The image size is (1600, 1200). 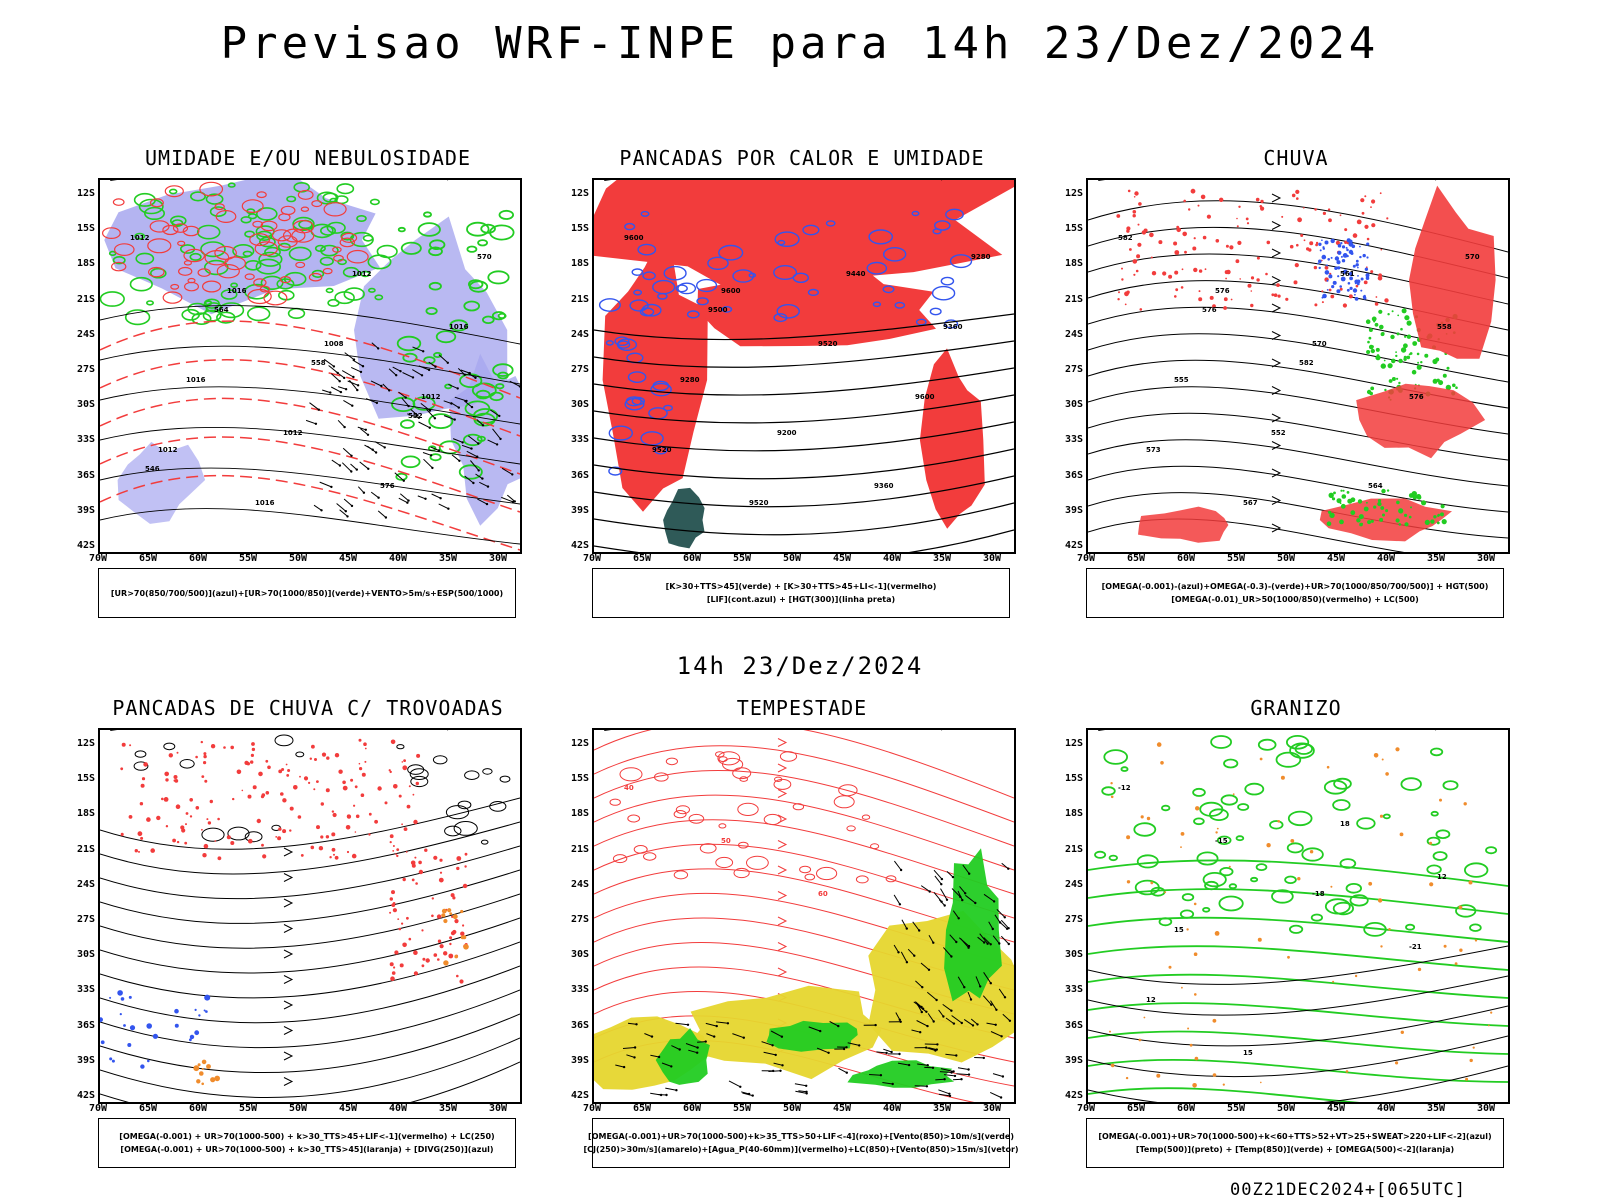 What do you see at coordinates (120, 1014) in the screenshot?
I see `divergence-dot` at bounding box center [120, 1014].